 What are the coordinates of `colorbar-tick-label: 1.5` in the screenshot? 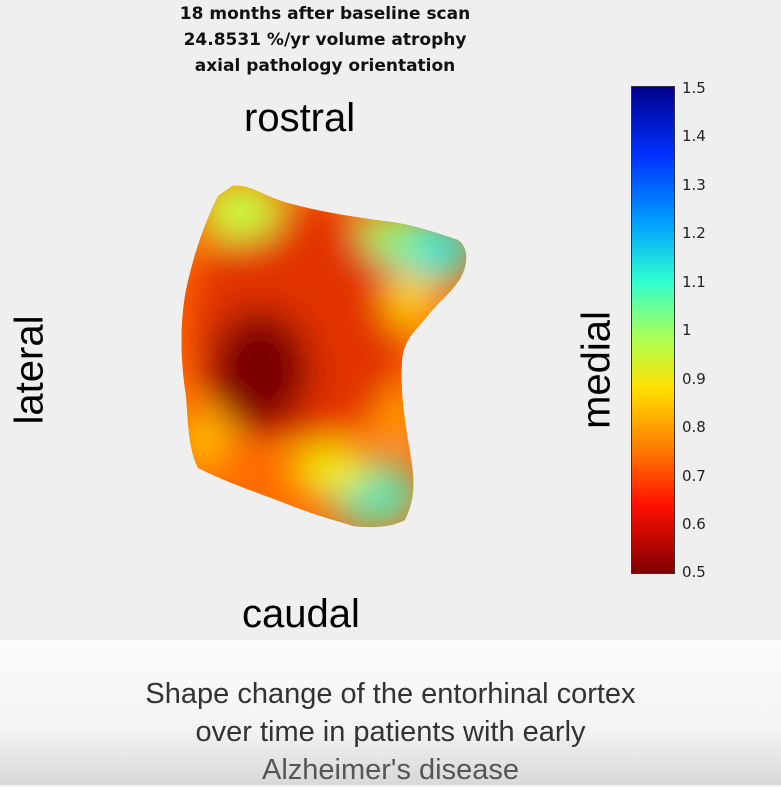 It's located at (694, 88).